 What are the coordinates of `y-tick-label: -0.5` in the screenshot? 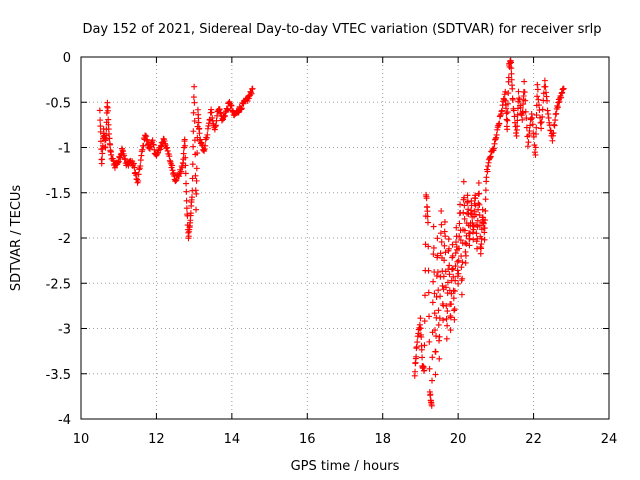 It's located at (58, 103).